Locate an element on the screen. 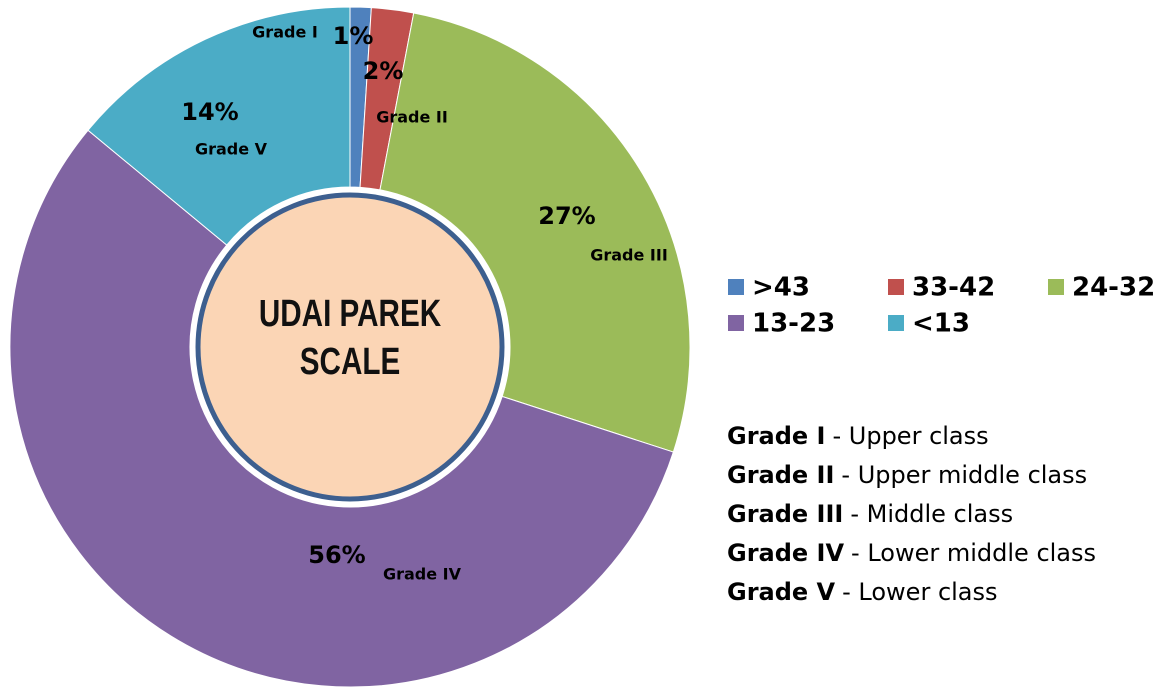 The image size is (1169, 688). note-desc: - Lower middle class is located at coordinates (974, 553).